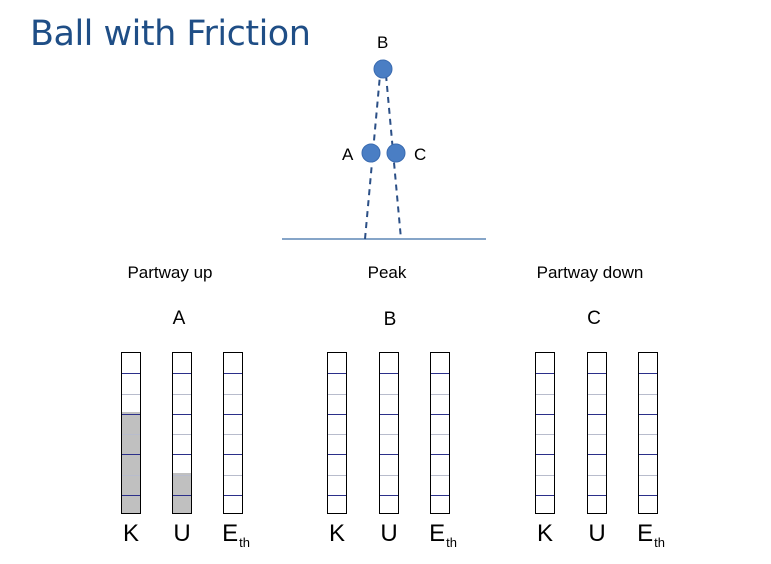 The width and height of the screenshot is (771, 564). What do you see at coordinates (443, 535) in the screenshot?
I see `bar-label-b-eth: Eth` at bounding box center [443, 535].